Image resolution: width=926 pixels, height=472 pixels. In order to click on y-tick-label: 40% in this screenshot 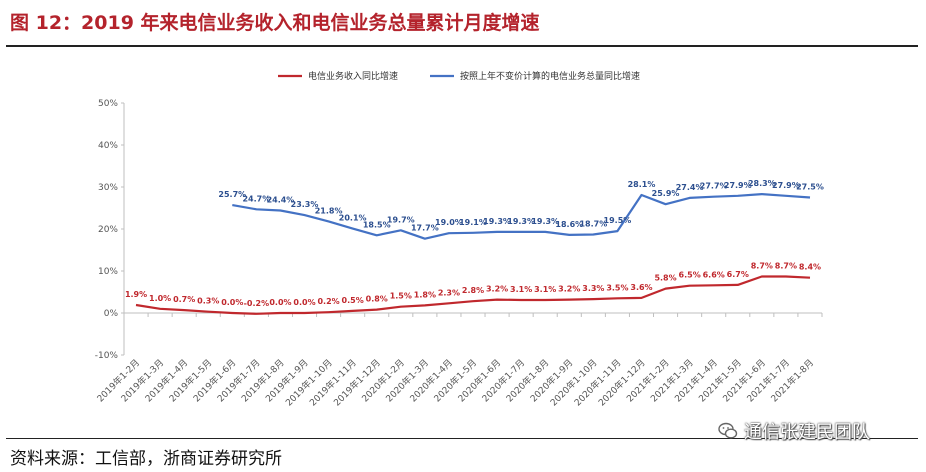, I will do `click(108, 146)`.